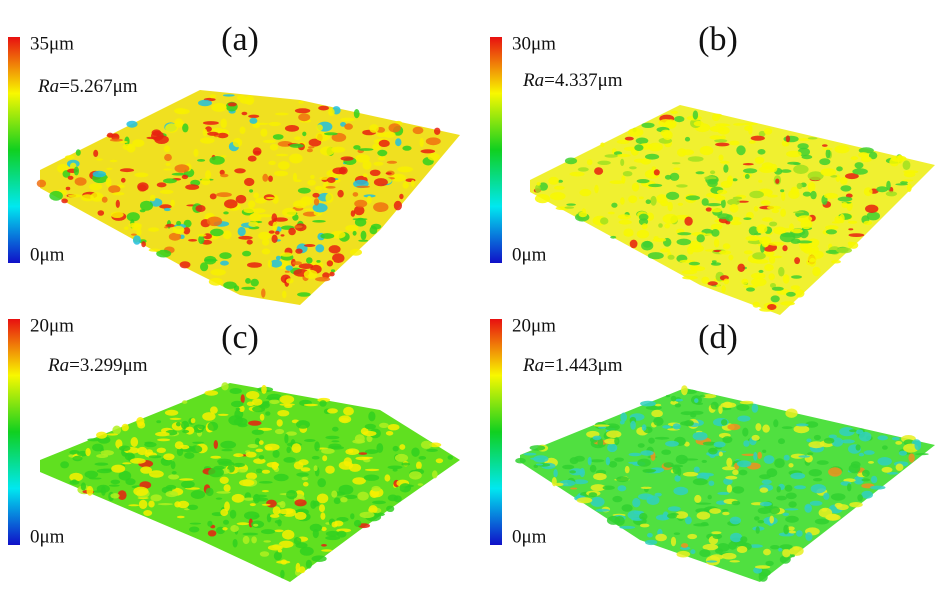 The image size is (945, 591). Describe the element at coordinates (87, 86) in the screenshot. I see `roughness: Ra=5.267μm` at that location.